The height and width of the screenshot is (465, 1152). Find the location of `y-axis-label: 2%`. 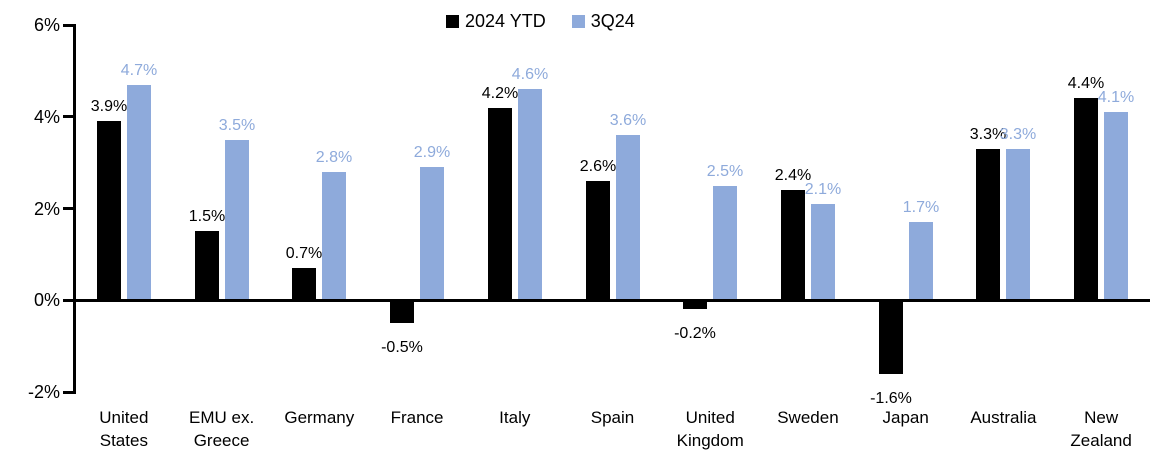

y-axis-label: 2% is located at coordinates (46, 208).